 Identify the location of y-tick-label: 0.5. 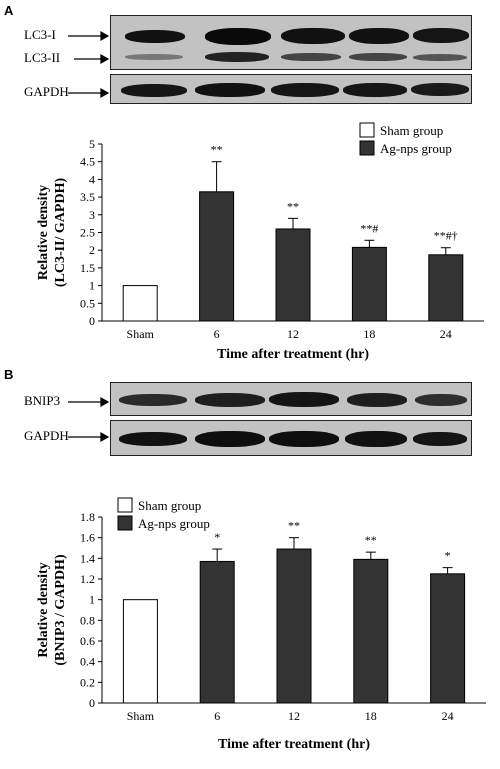
(87, 303).